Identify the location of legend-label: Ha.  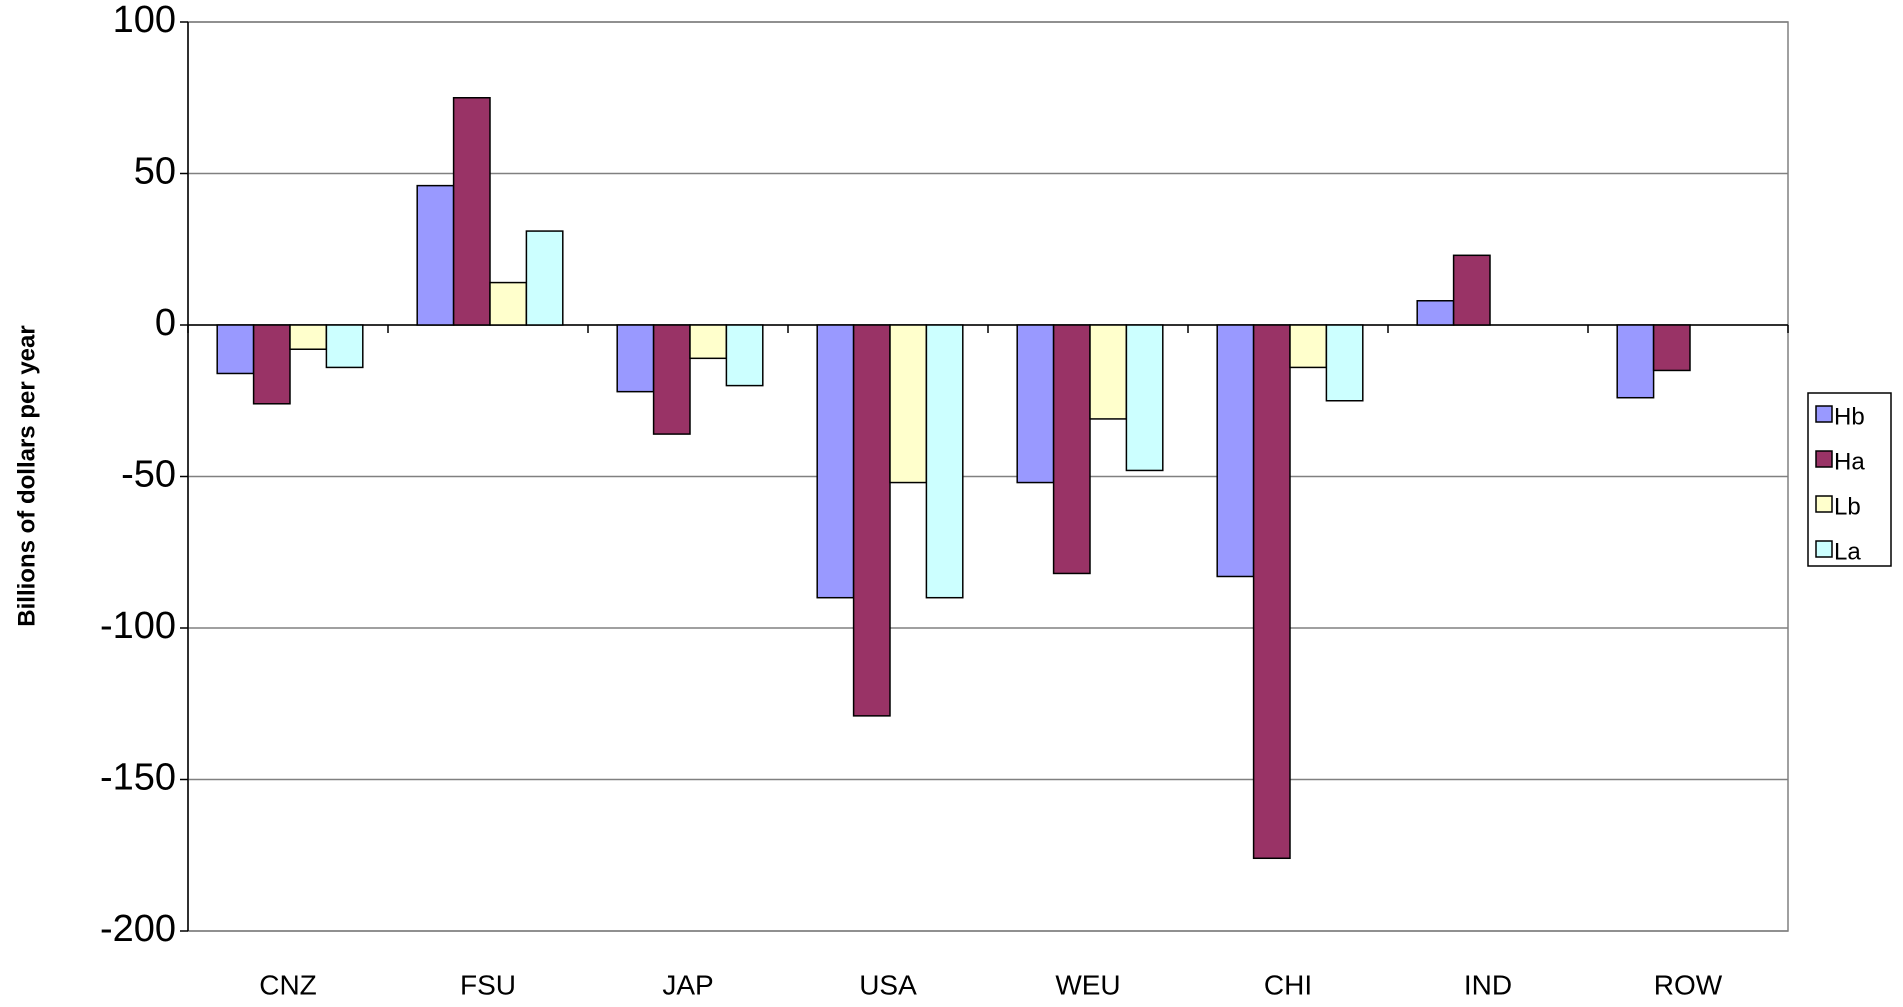
(1849, 461).